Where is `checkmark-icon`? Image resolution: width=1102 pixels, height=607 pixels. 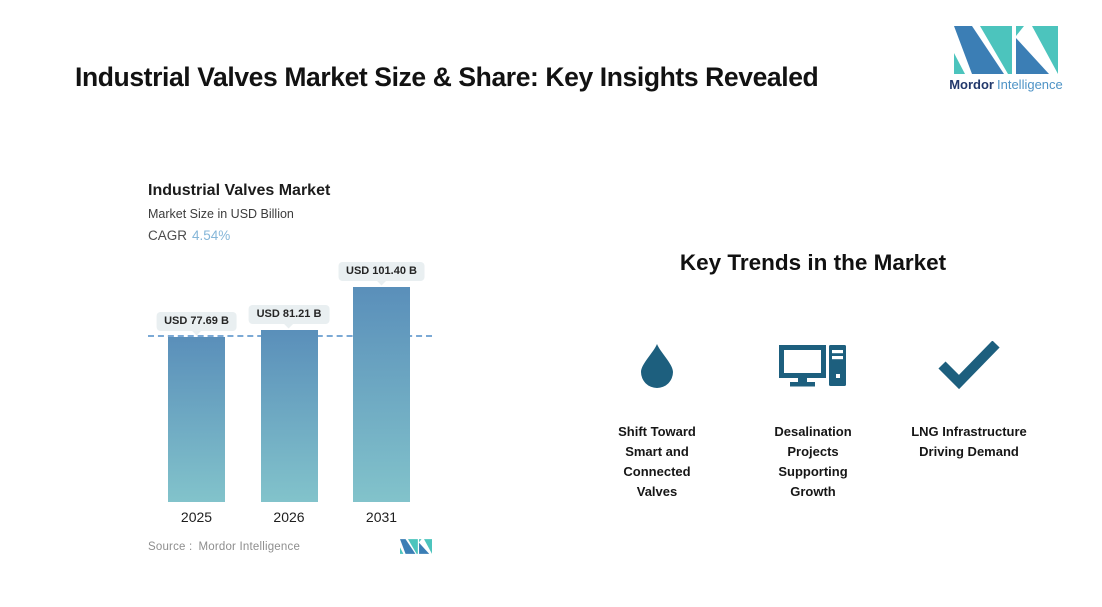 checkmark-icon is located at coordinates (969, 366).